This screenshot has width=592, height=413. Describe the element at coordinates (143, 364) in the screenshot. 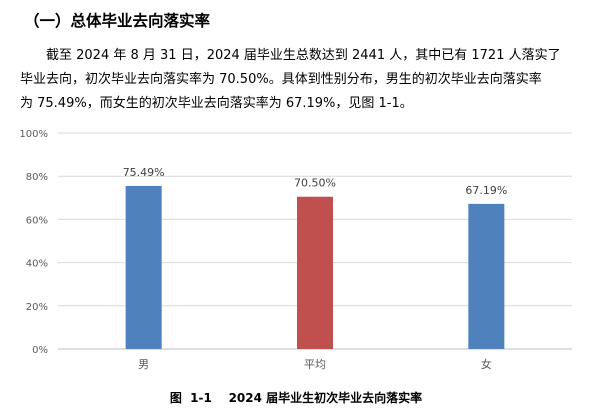

I see `x-tick-label: 男` at that location.